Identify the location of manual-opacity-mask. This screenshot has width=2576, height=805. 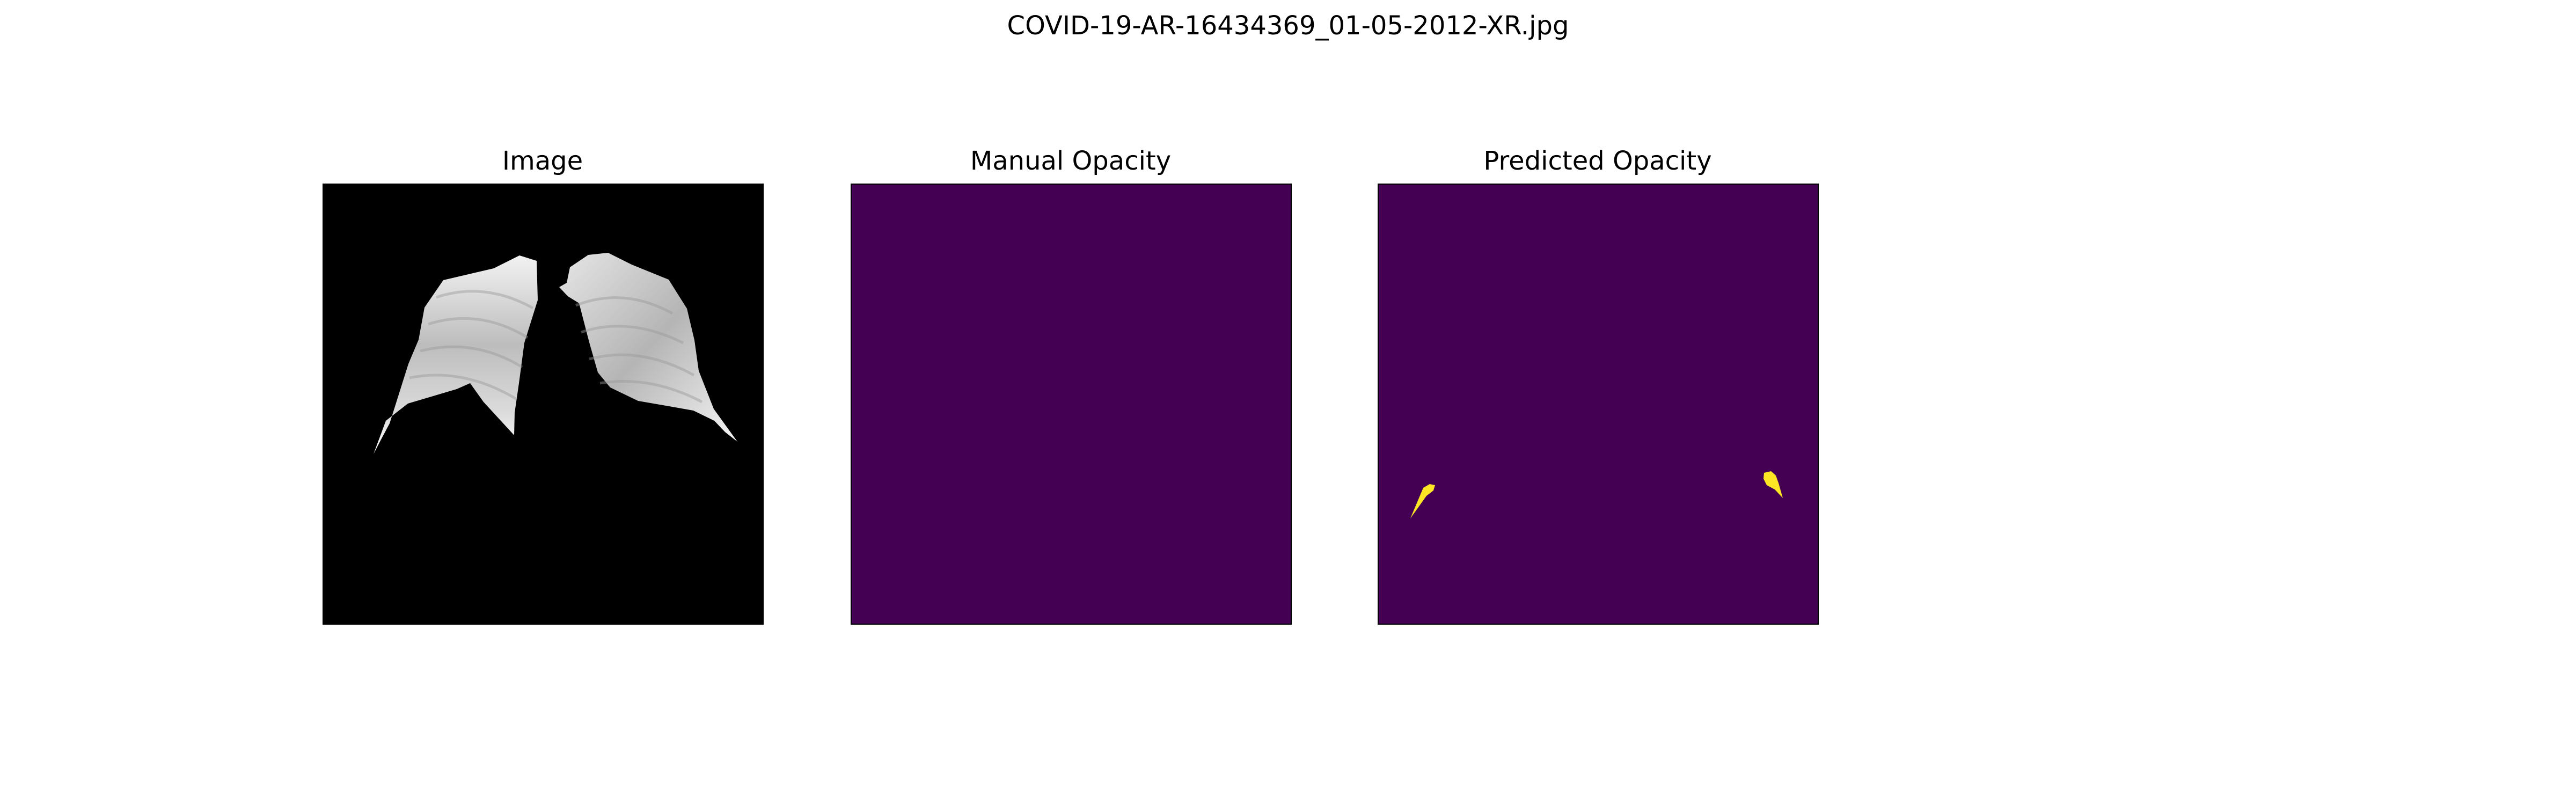
(1071, 404).